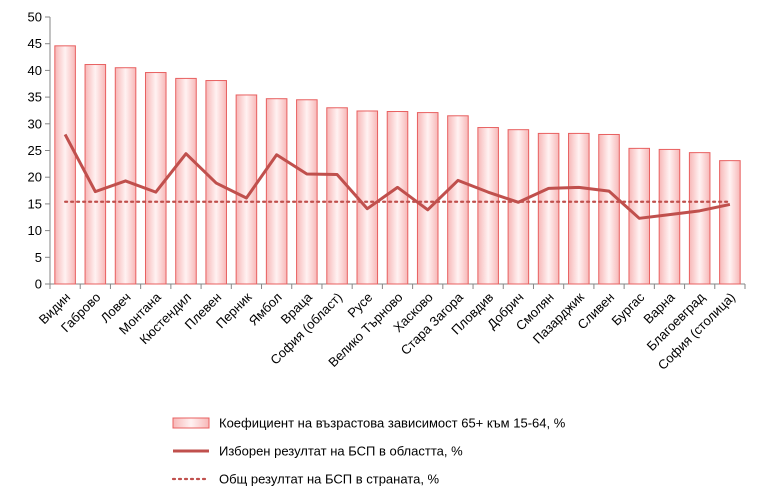 Image resolution: width=769 pixels, height=501 pixels. I want to click on y-tick-label: 15, so click(35, 203).